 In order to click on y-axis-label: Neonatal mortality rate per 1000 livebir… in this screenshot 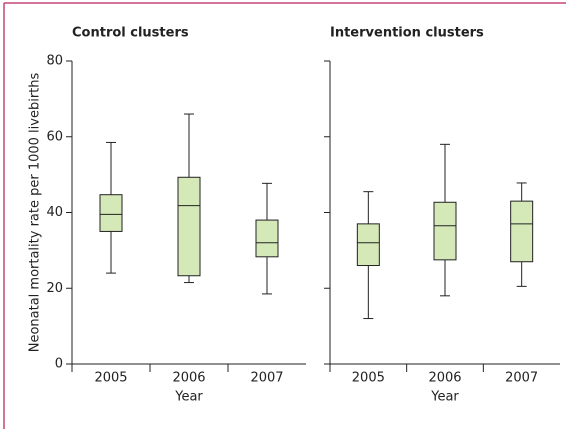, I will do `click(35, 212)`.